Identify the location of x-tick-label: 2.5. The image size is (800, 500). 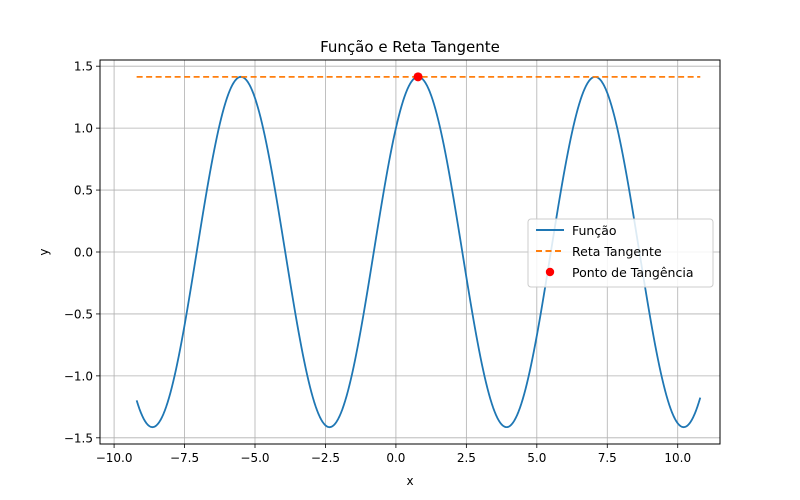
(466, 458).